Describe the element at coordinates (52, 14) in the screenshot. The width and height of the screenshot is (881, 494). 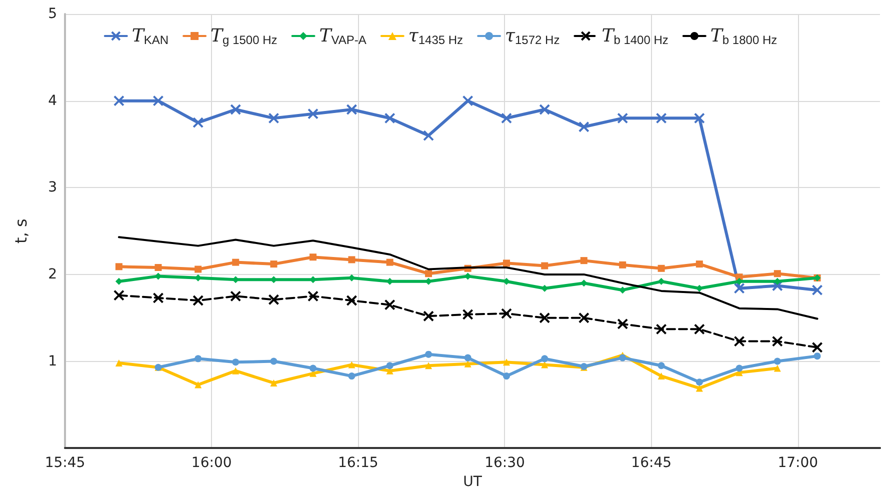
I see `y-tick-label: 5` at that location.